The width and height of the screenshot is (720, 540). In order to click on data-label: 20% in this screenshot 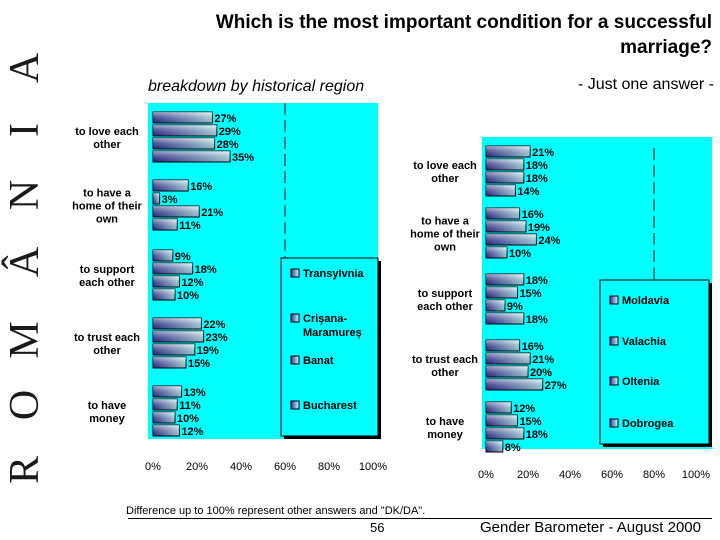, I will do `click(541, 373)`.